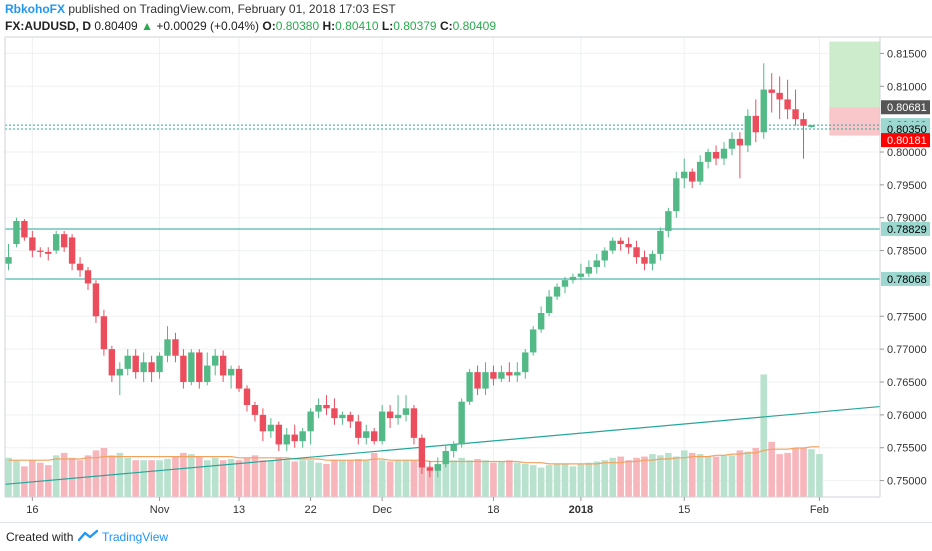 This screenshot has height=551, width=932. Describe the element at coordinates (32, 510) in the screenshot. I see `x-tick-label: 16` at that location.